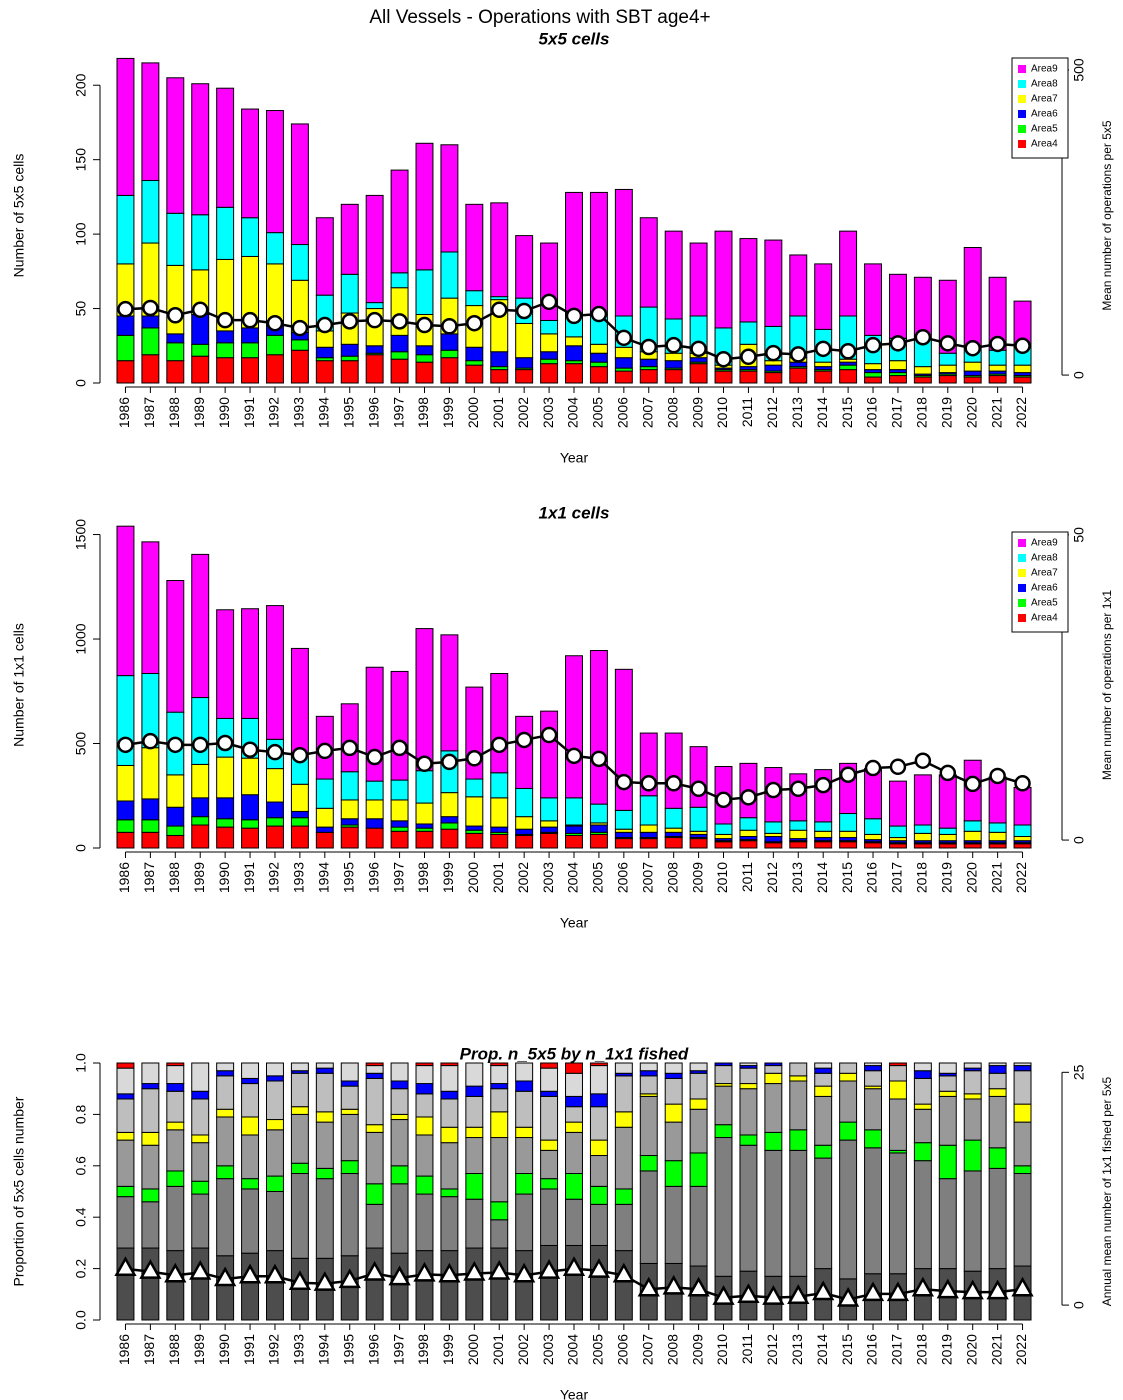 The height and width of the screenshot is (1400, 1123). What do you see at coordinates (423, 877) in the screenshot?
I see `x-tick-label: 1998` at bounding box center [423, 877].